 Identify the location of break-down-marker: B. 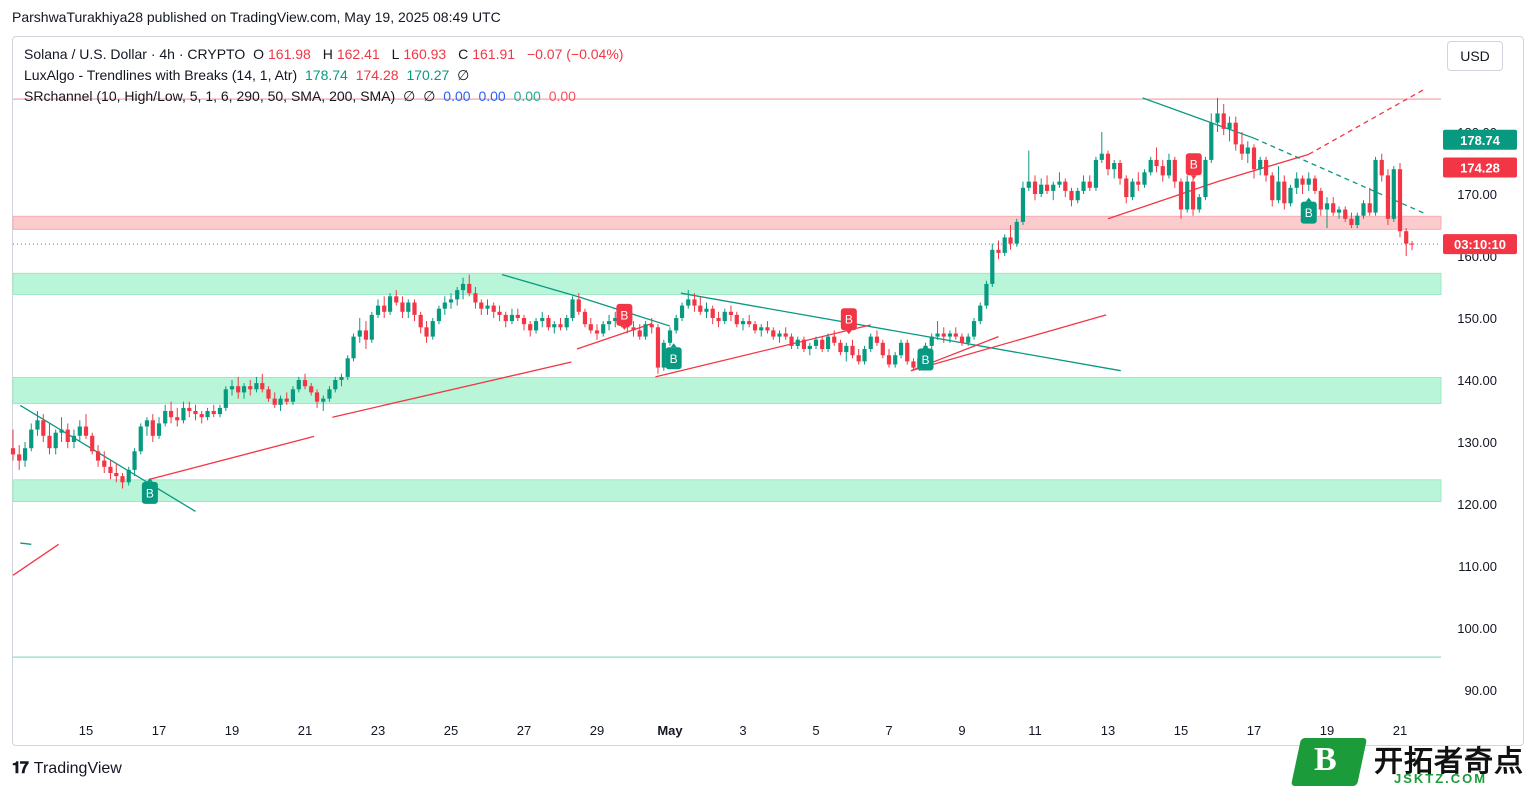
(624, 316).